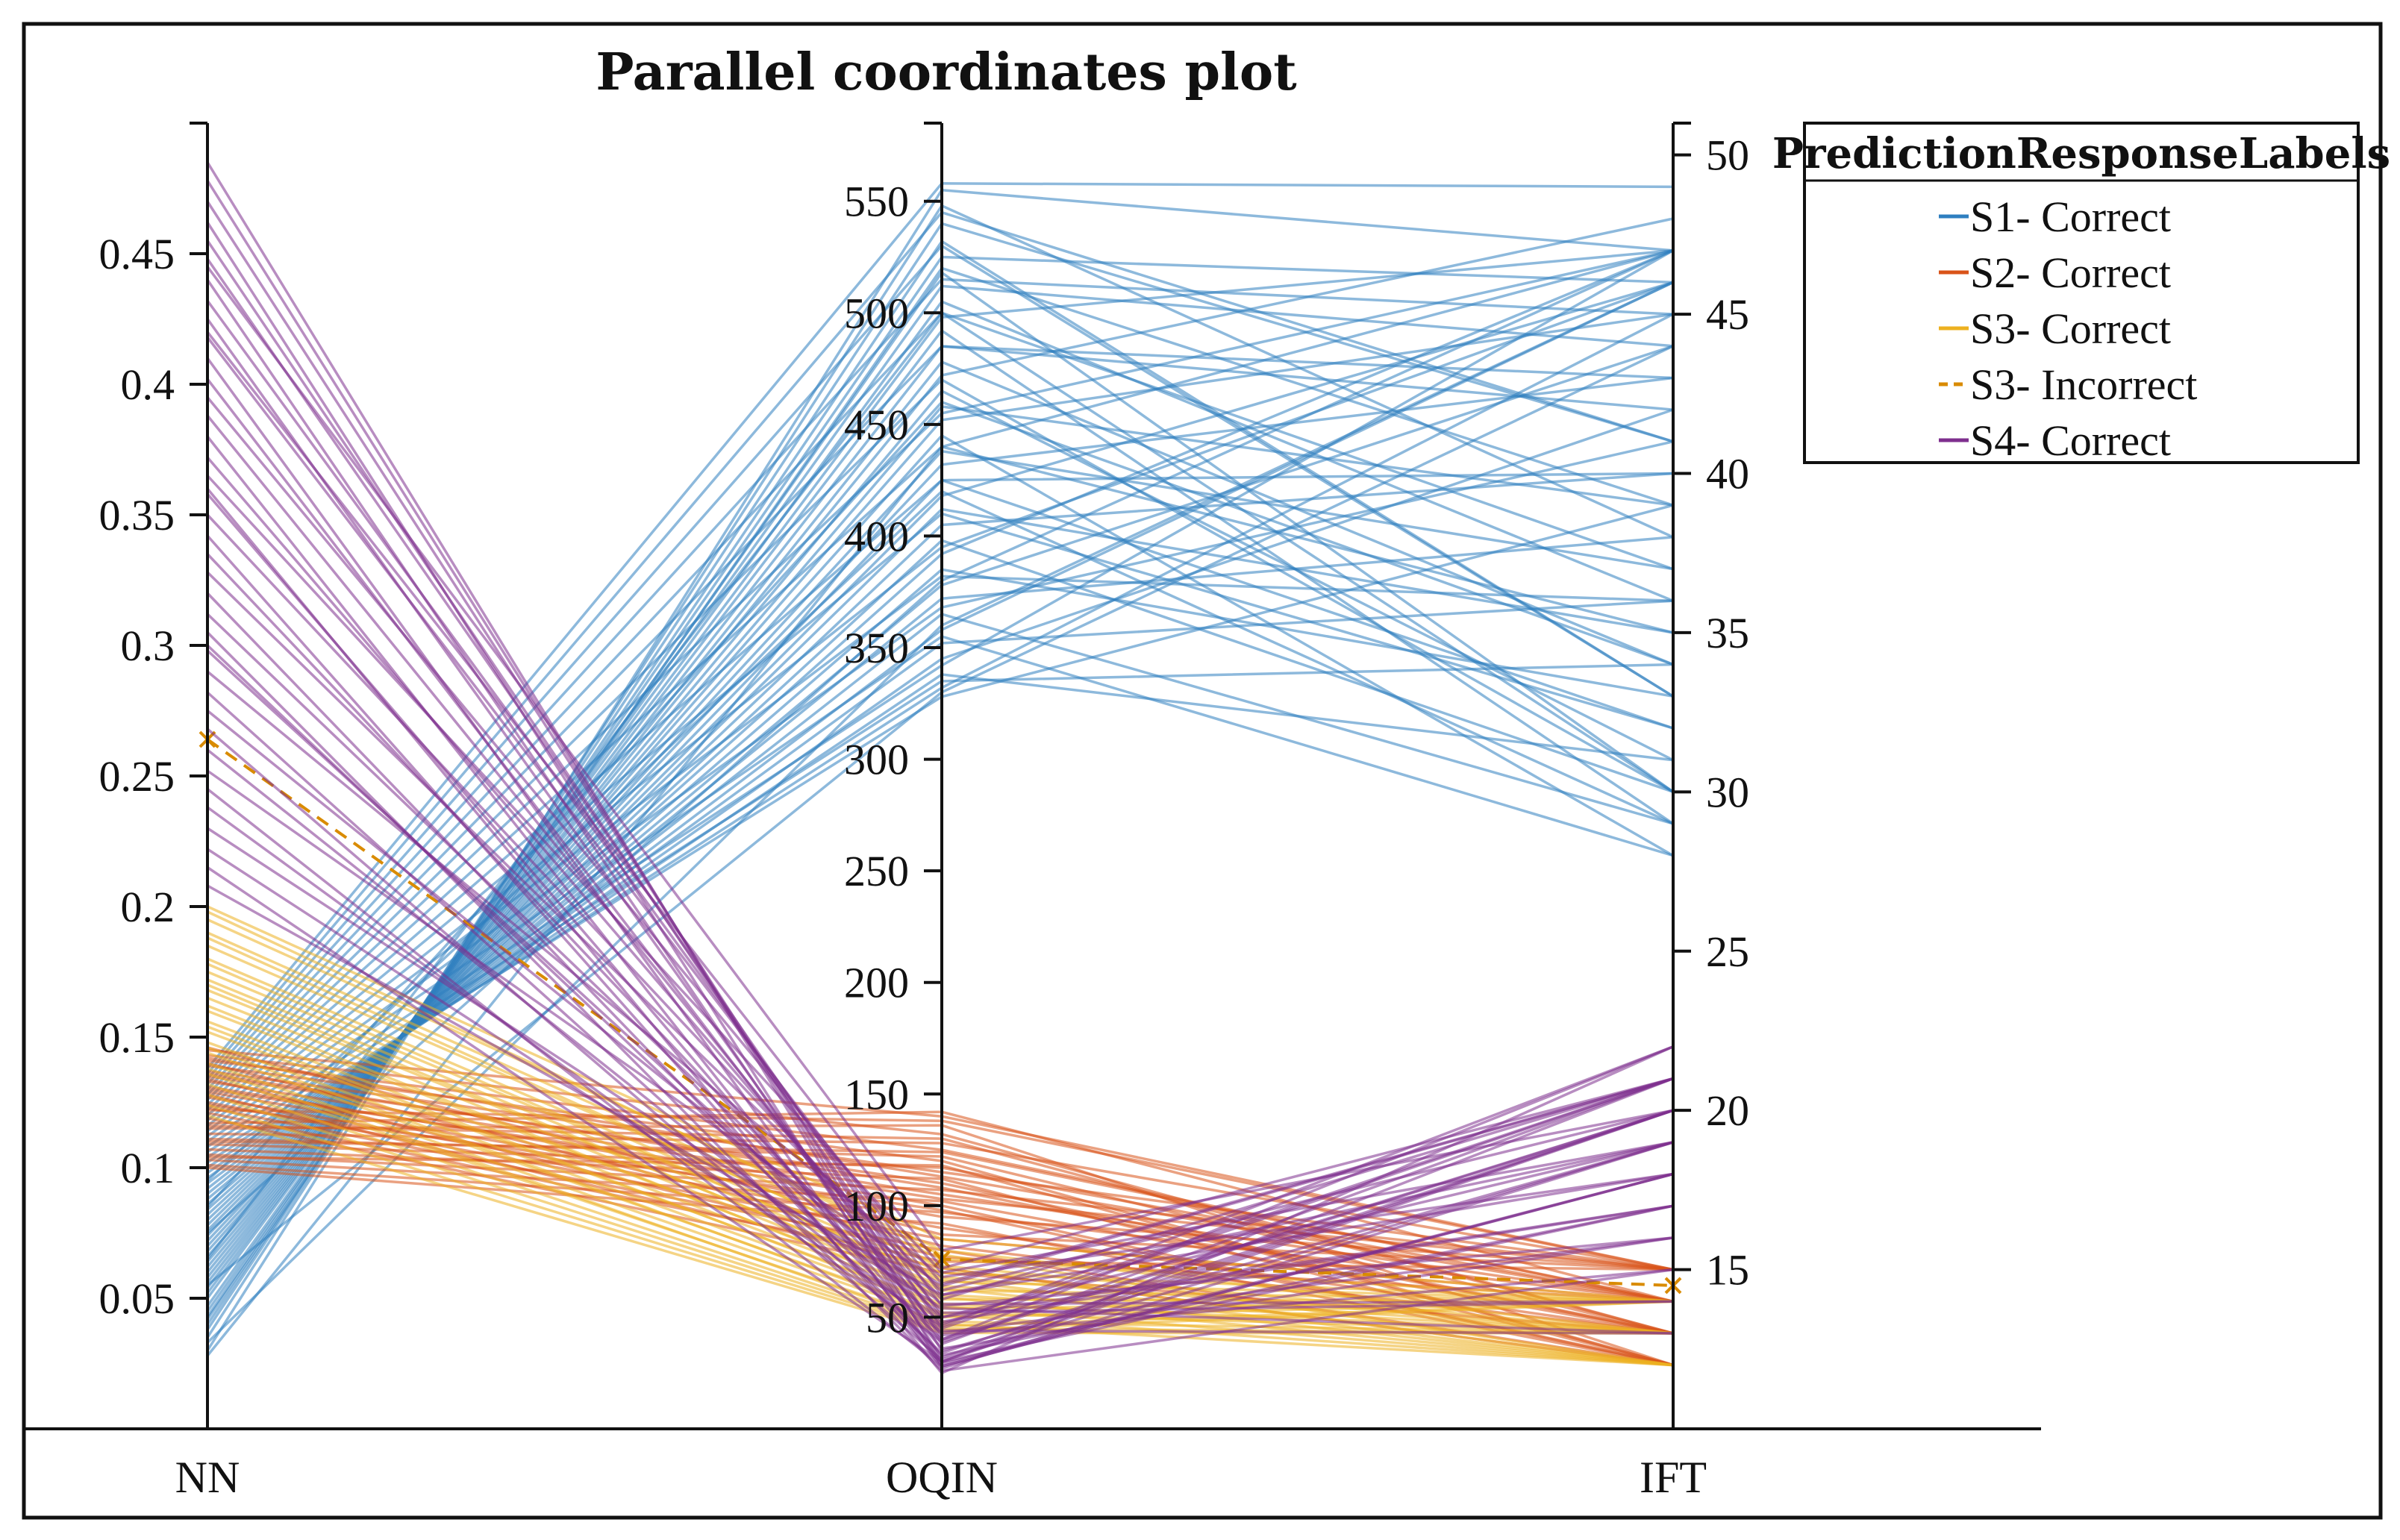 Image resolution: width=2400 pixels, height=1540 pixels. Describe the element at coordinates (942, 1477) in the screenshot. I see `axis-name-oqin: OQIN` at that location.